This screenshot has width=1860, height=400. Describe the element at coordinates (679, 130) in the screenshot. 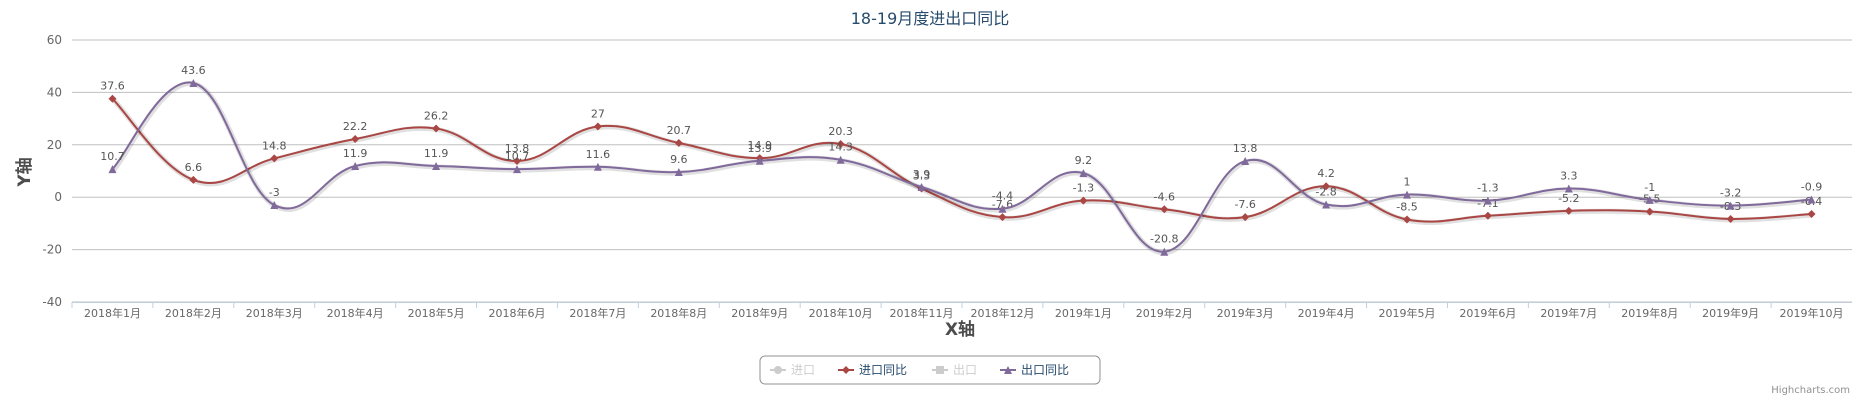

I see `data-label: 20.7` at that location.